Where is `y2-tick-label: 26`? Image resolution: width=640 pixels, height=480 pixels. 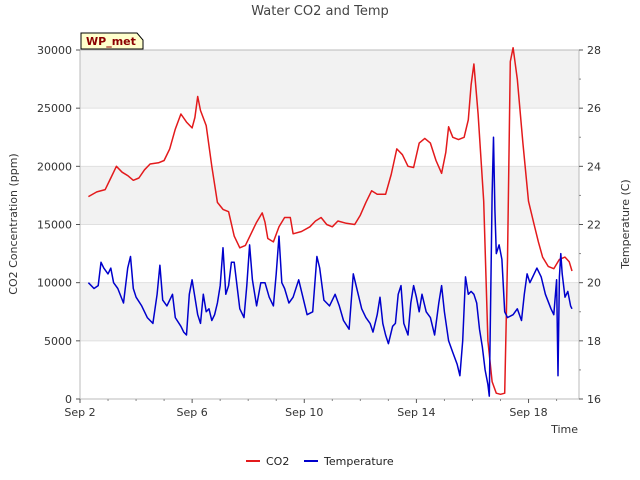
y2-tick-label: 26 is located at coordinates (594, 108).